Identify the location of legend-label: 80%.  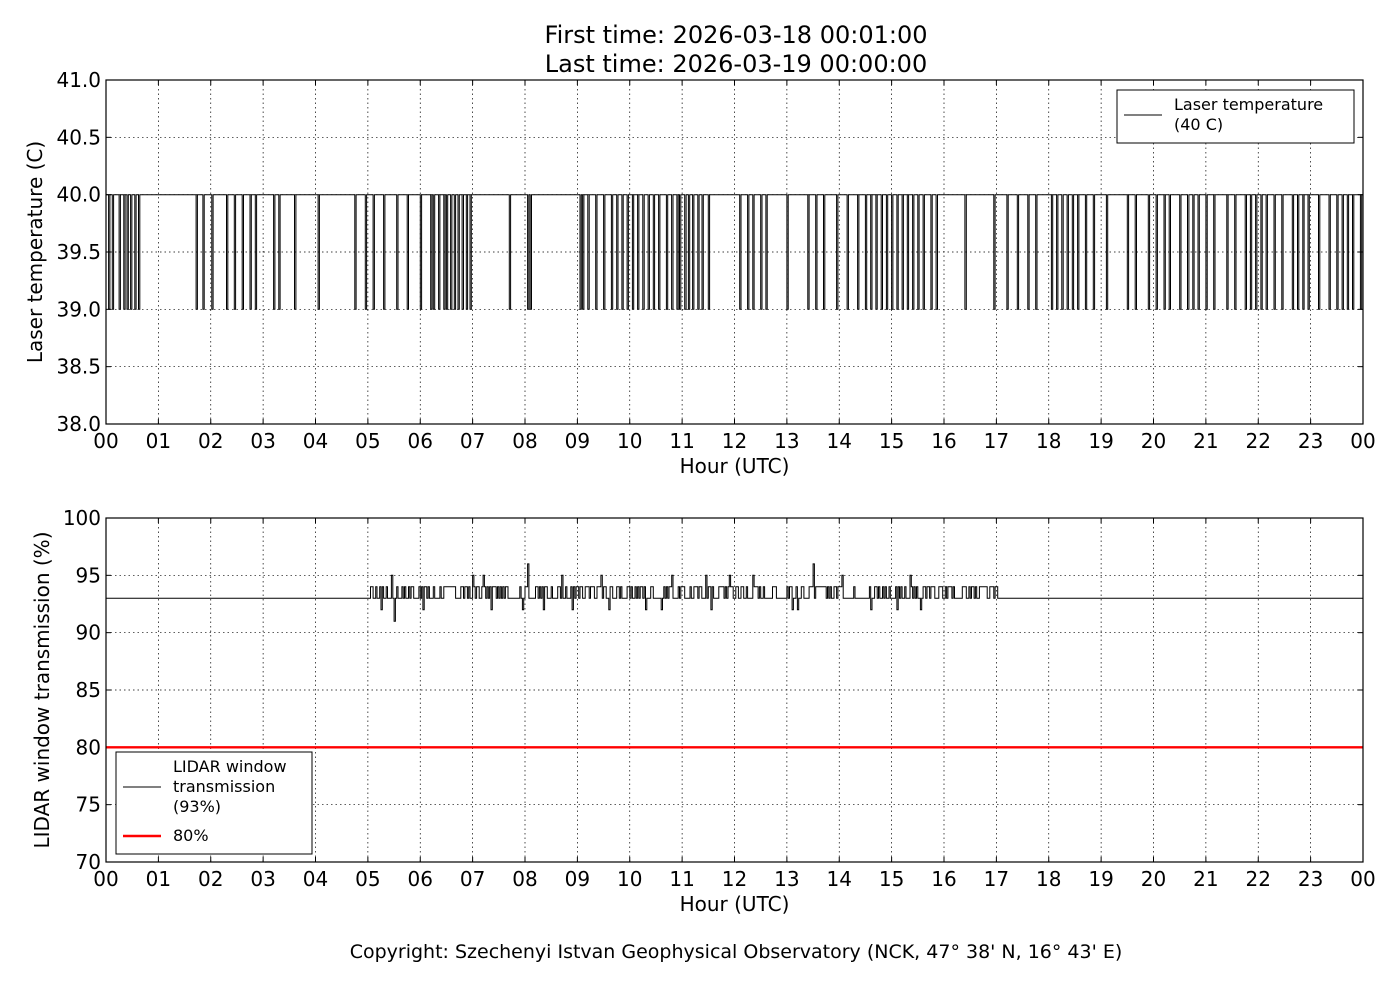
(191, 835).